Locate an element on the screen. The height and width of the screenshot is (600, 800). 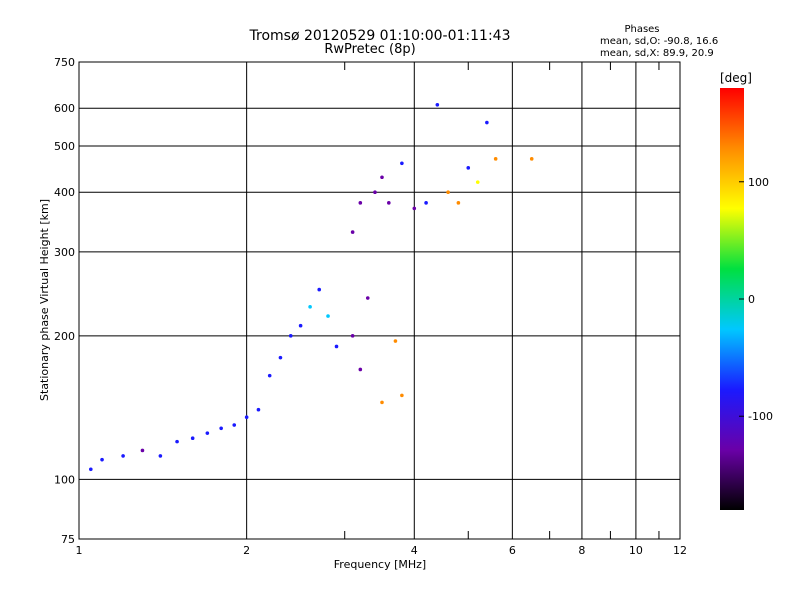
colorbar-label: [deg] is located at coordinates (736, 78).